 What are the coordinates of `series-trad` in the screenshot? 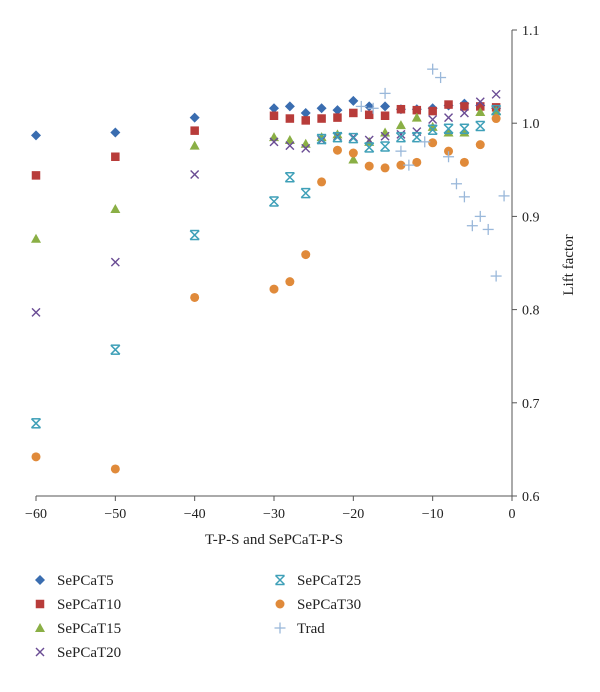 It's located at (432, 172).